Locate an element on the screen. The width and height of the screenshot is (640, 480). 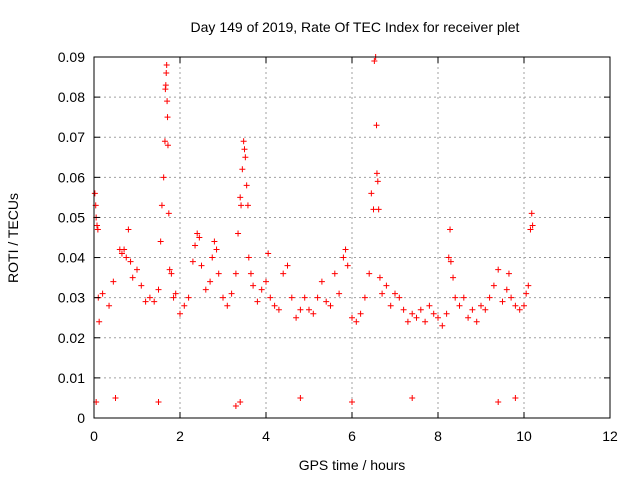
y-tick-label: 0.06 is located at coordinates (71, 177).